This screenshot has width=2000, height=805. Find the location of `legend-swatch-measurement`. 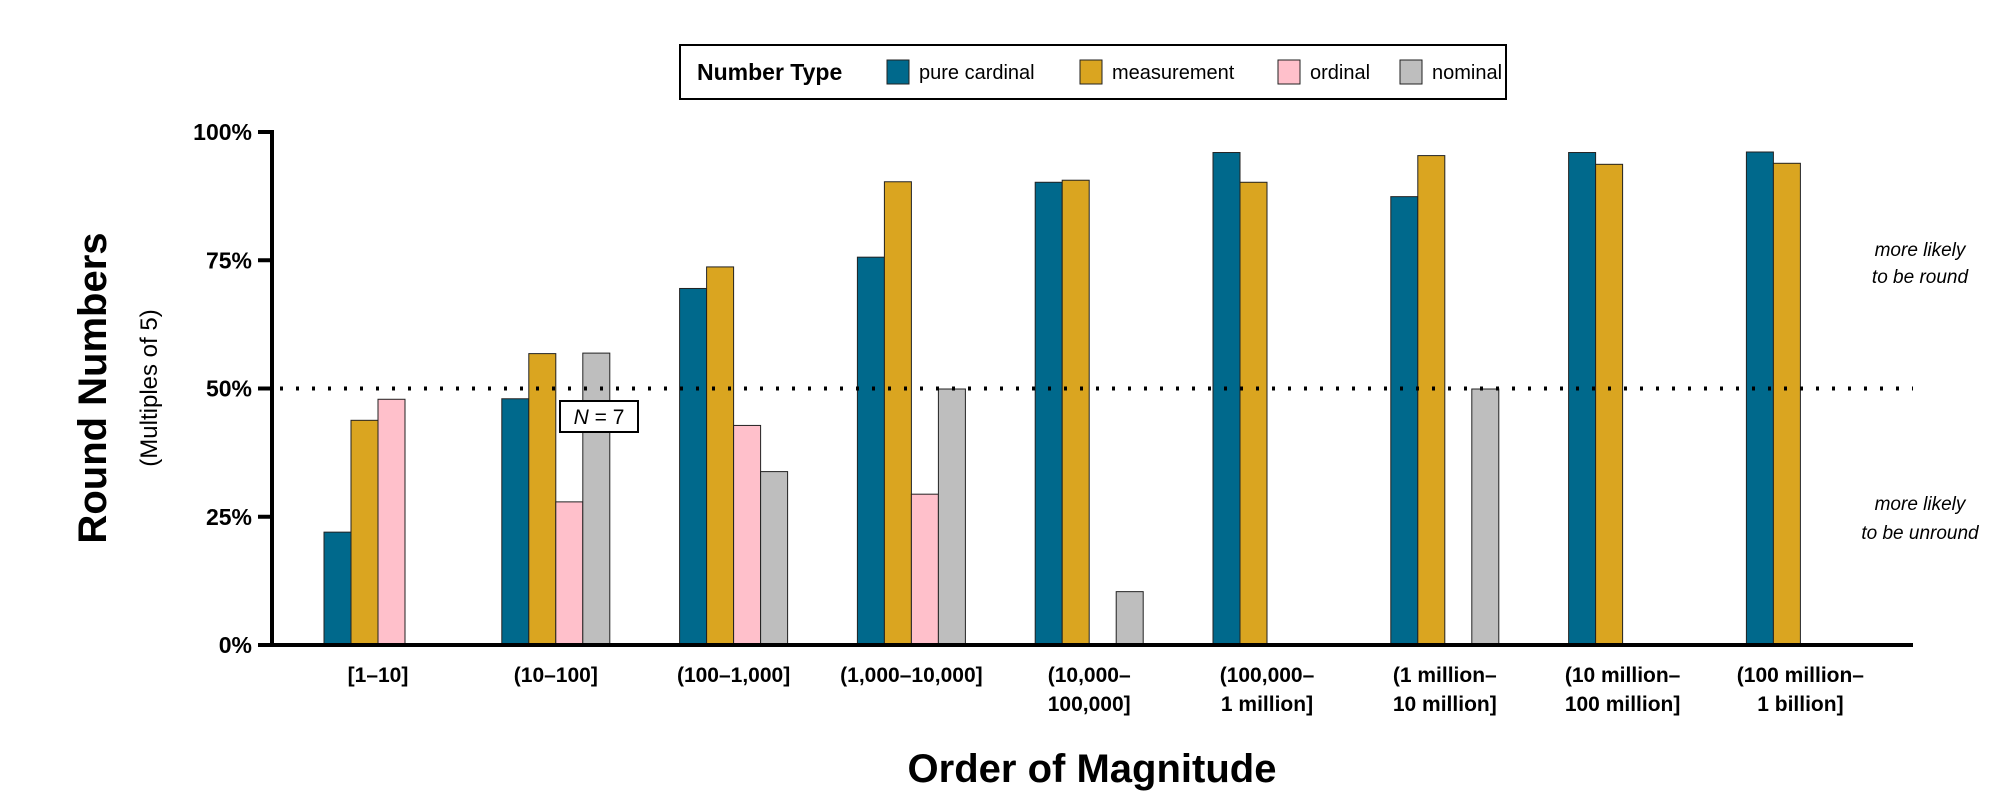

legend-swatch-measurement is located at coordinates (1091, 72).